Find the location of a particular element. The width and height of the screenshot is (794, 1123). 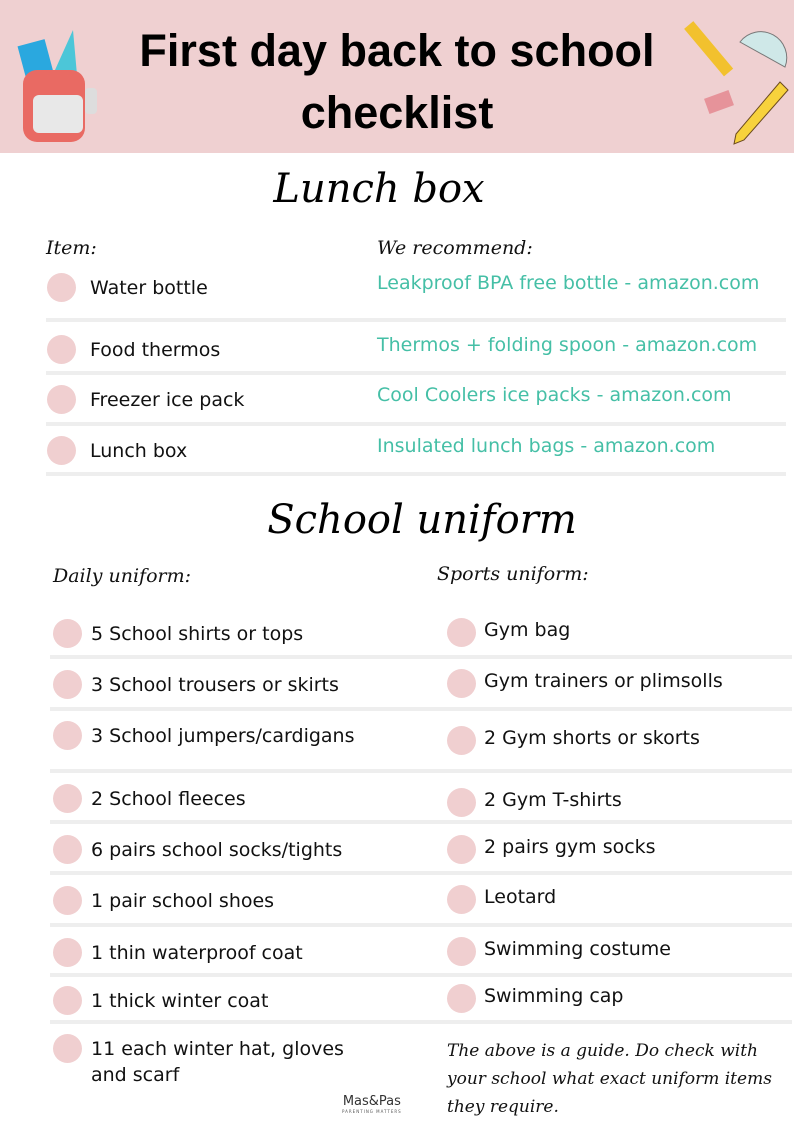

daily-item: 5 School shirts or tops is located at coordinates (197, 634).